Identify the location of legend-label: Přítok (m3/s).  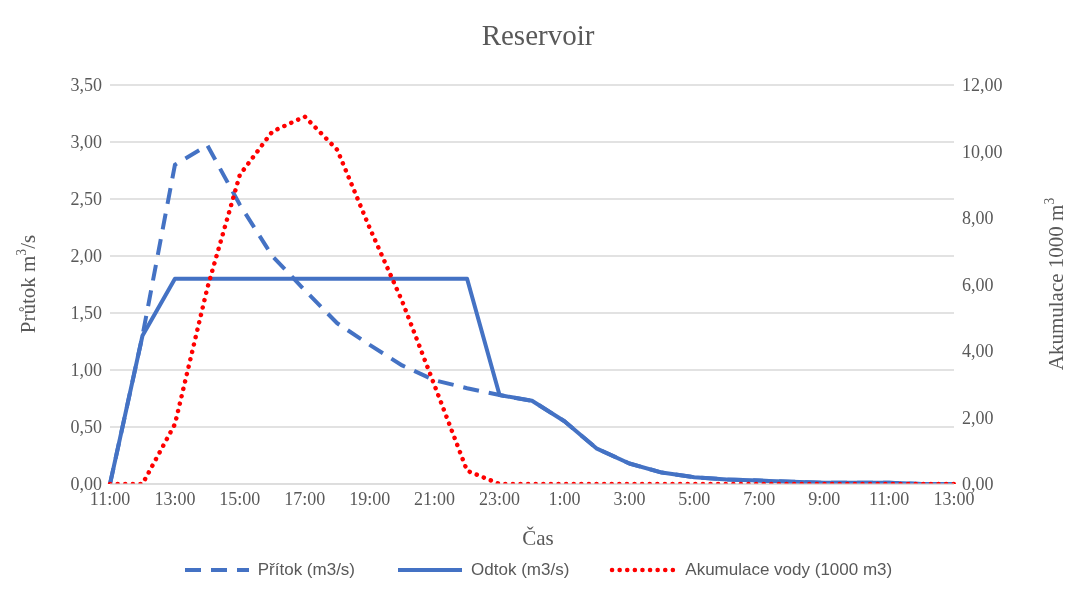
(306, 570).